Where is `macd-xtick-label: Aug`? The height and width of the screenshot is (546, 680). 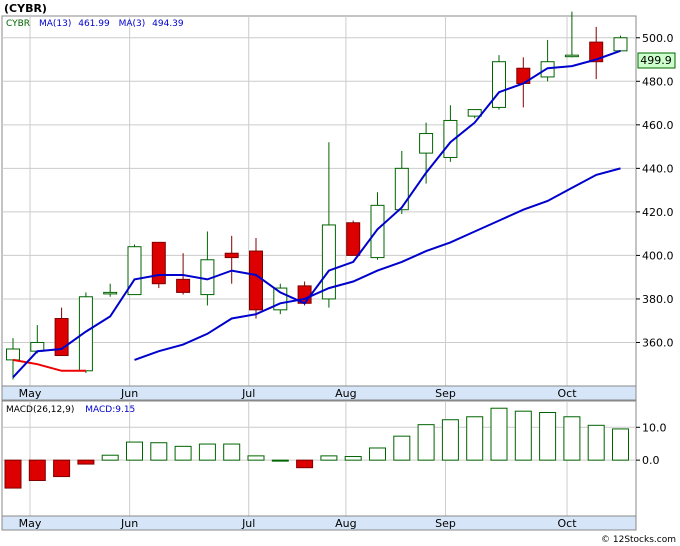
macd-xtick-label: Aug is located at coordinates (345, 523).